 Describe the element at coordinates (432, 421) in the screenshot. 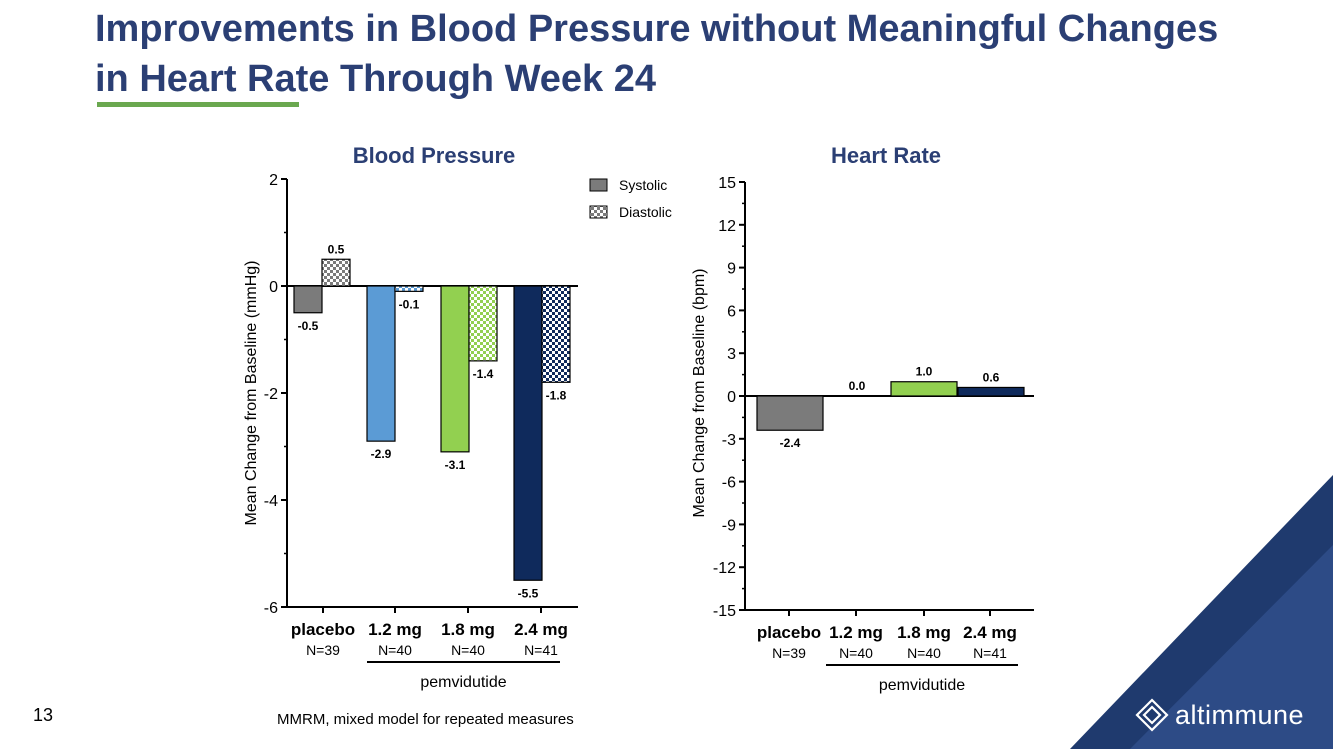

I see `bp-bars: -0.5 -2.9 -3.1 -5.5 0.5 -0.1 -1.4 -1.8` at that location.